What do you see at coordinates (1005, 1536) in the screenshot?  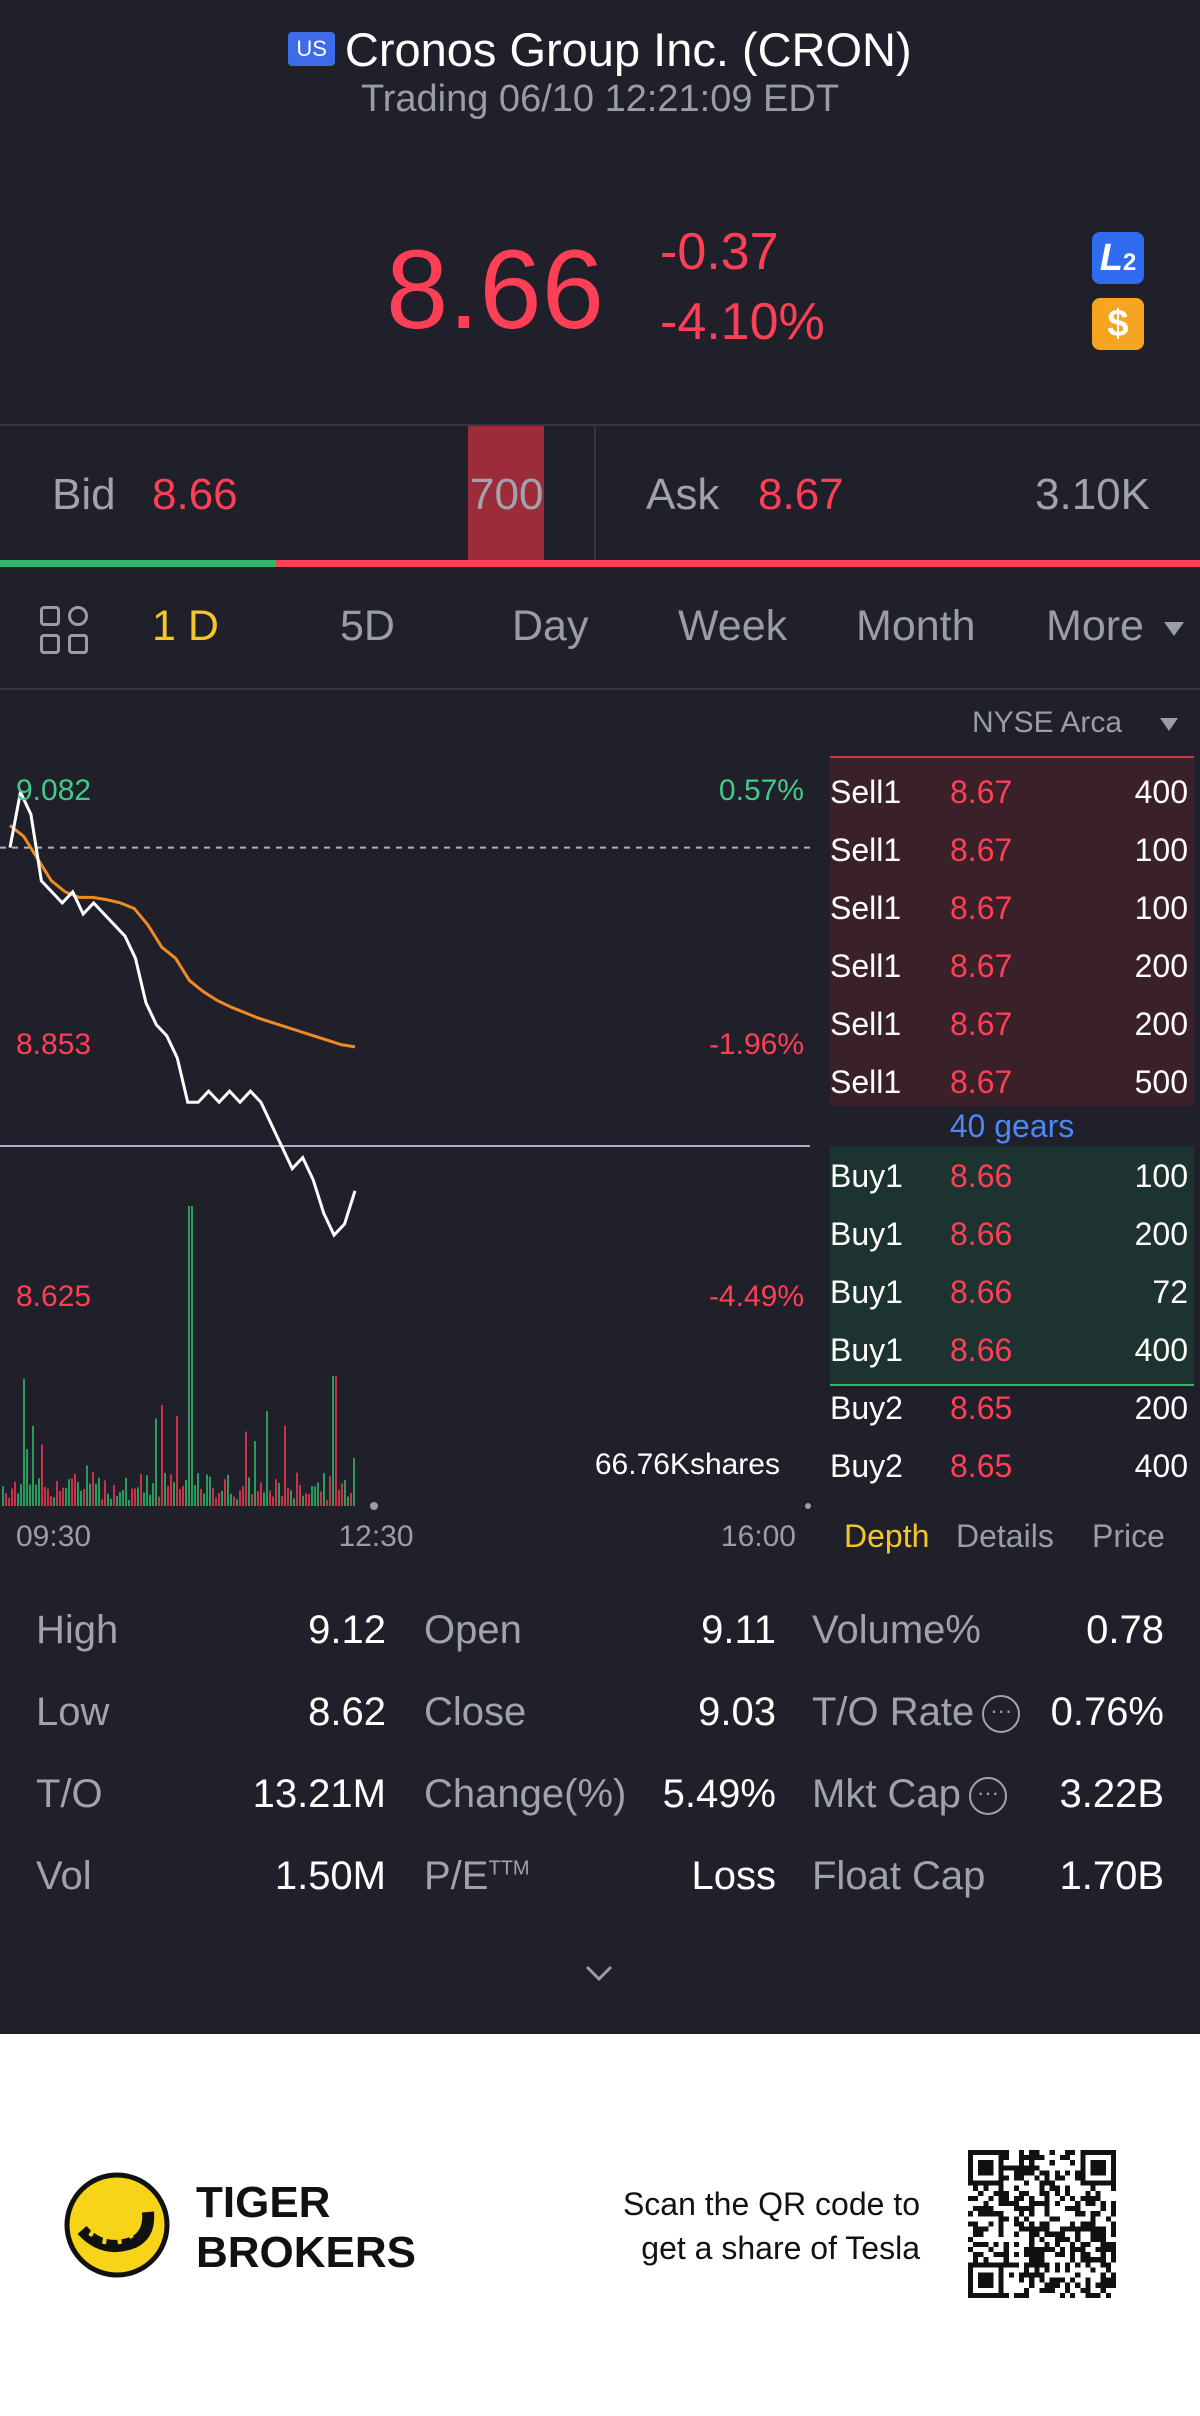 I see `tab-details: Details` at bounding box center [1005, 1536].